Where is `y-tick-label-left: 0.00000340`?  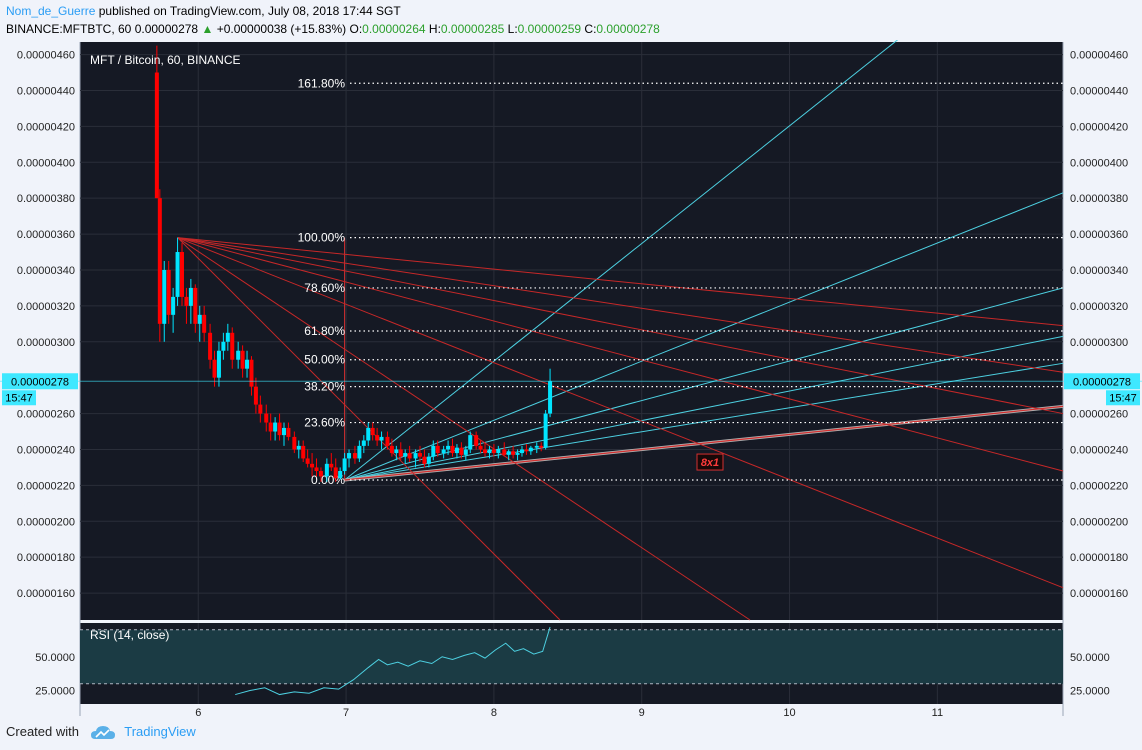 y-tick-label-left: 0.00000340 is located at coordinates (46, 271).